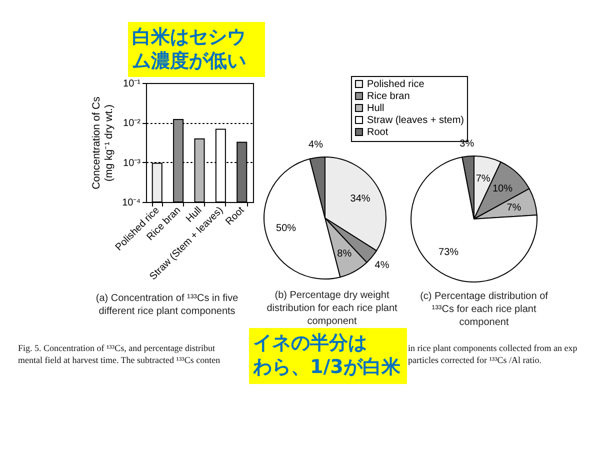 This screenshot has height=452, width=593. Describe the element at coordinates (103, 143) in the screenshot. I see `y-axis-title: Concentration of Cs (mg kg⁻¹ dry wt.)` at that location.